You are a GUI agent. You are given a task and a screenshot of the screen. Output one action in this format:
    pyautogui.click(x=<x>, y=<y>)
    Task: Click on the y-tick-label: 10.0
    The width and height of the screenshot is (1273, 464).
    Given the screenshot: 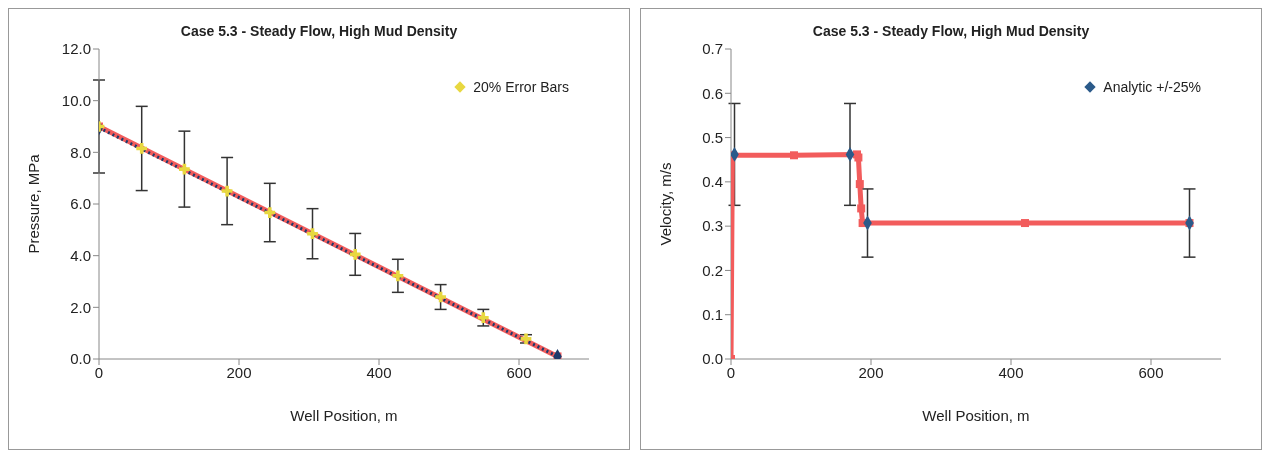 What is the action you would take?
    pyautogui.click(x=76, y=100)
    